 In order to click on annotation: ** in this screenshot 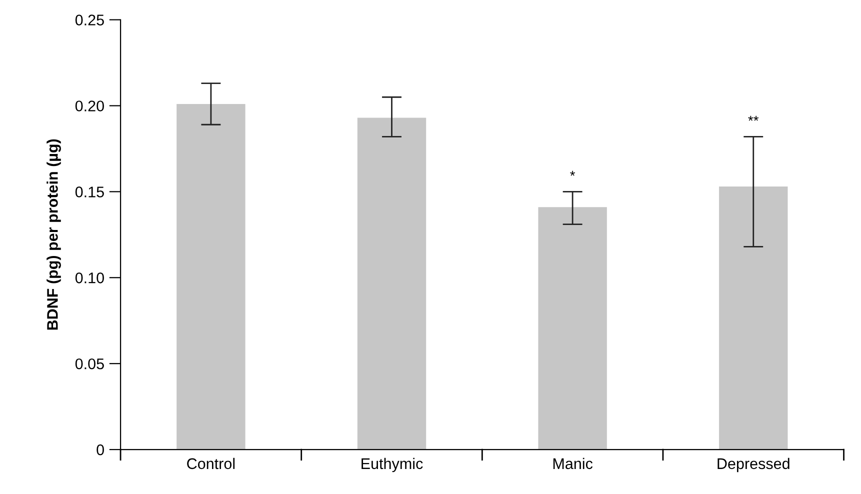, I will do `click(753, 118)`.